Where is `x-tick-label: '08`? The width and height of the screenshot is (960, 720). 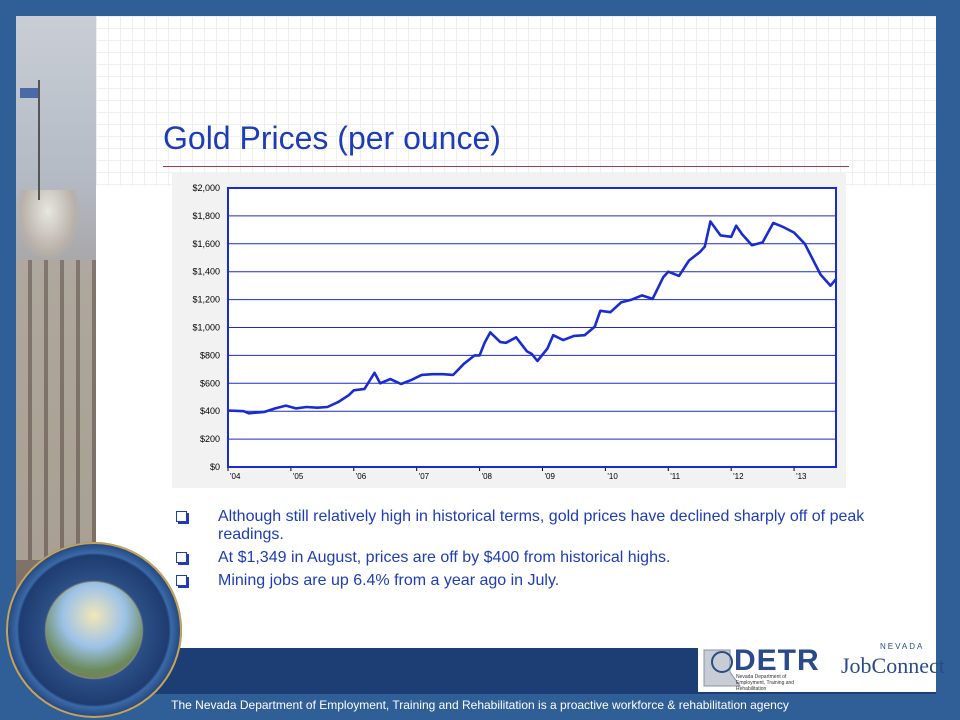 x-tick-label: '08 is located at coordinates (487, 476).